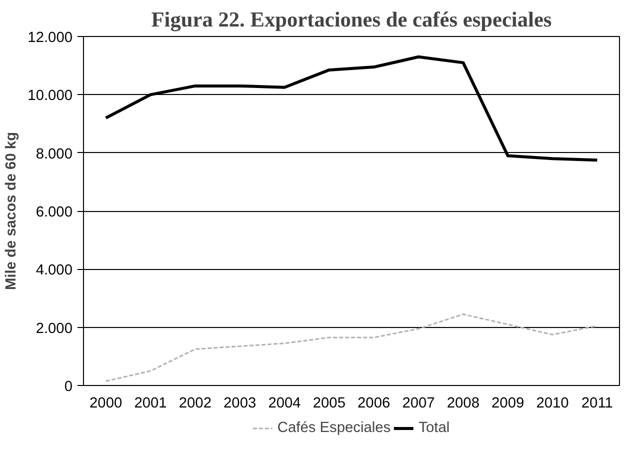 The width and height of the screenshot is (629, 453). I want to click on y-tick-label: 10.000, so click(50, 96).